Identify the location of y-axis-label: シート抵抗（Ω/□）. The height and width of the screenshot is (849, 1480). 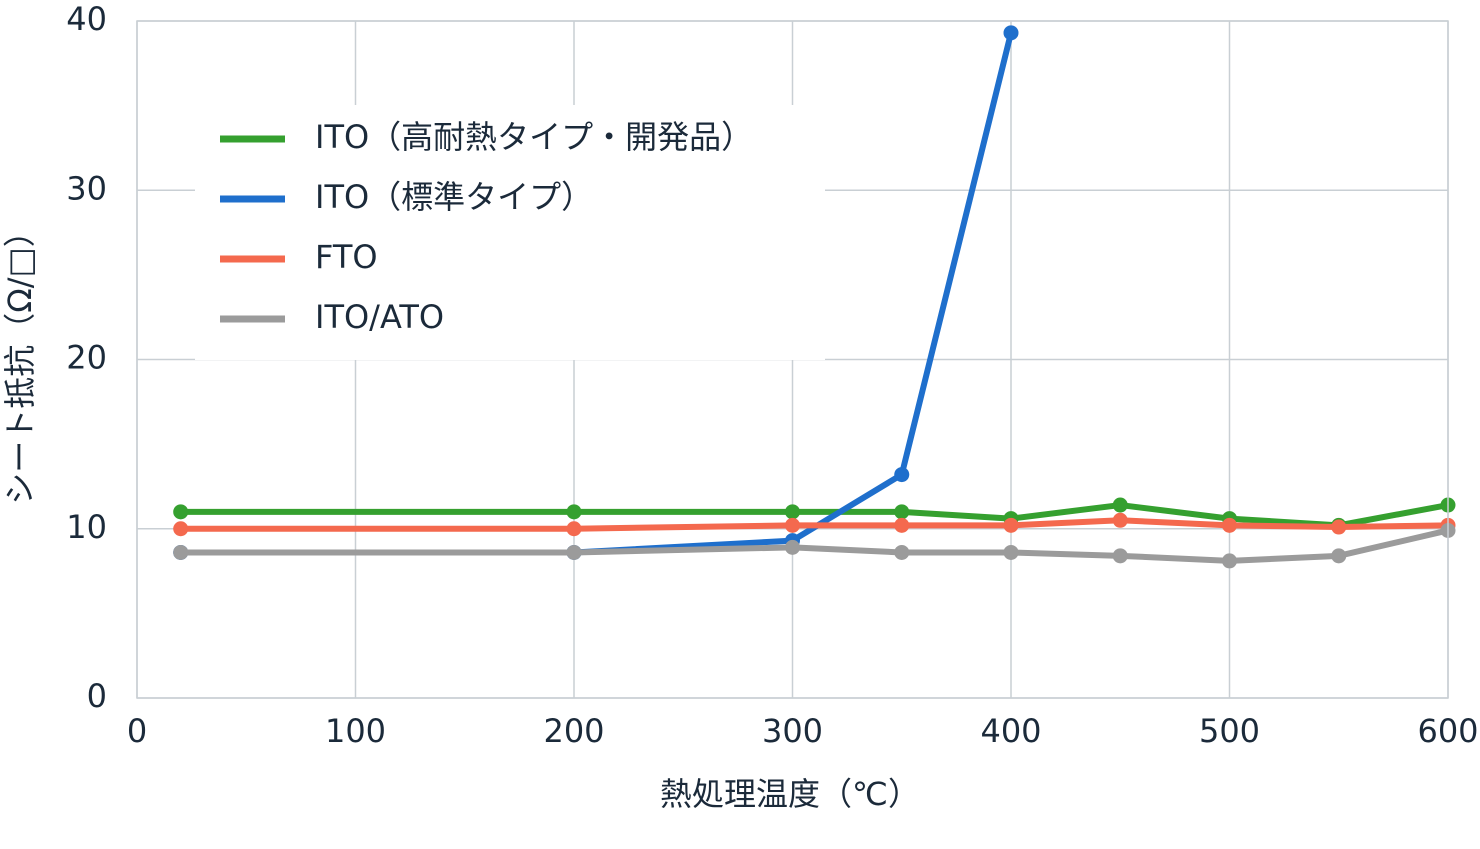
(20, 359).